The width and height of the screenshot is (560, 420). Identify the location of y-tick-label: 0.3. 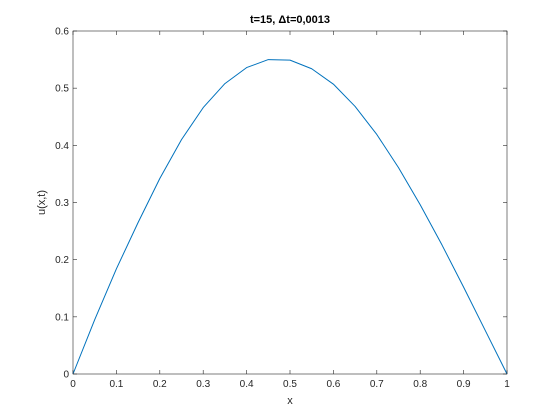
(62, 203).